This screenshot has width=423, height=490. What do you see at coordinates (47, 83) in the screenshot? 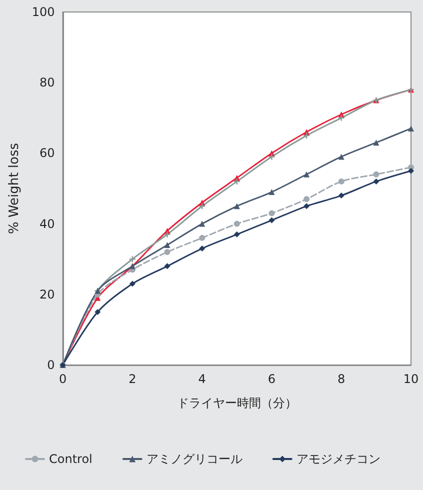
I see `y-tick-label: 80` at bounding box center [47, 83].